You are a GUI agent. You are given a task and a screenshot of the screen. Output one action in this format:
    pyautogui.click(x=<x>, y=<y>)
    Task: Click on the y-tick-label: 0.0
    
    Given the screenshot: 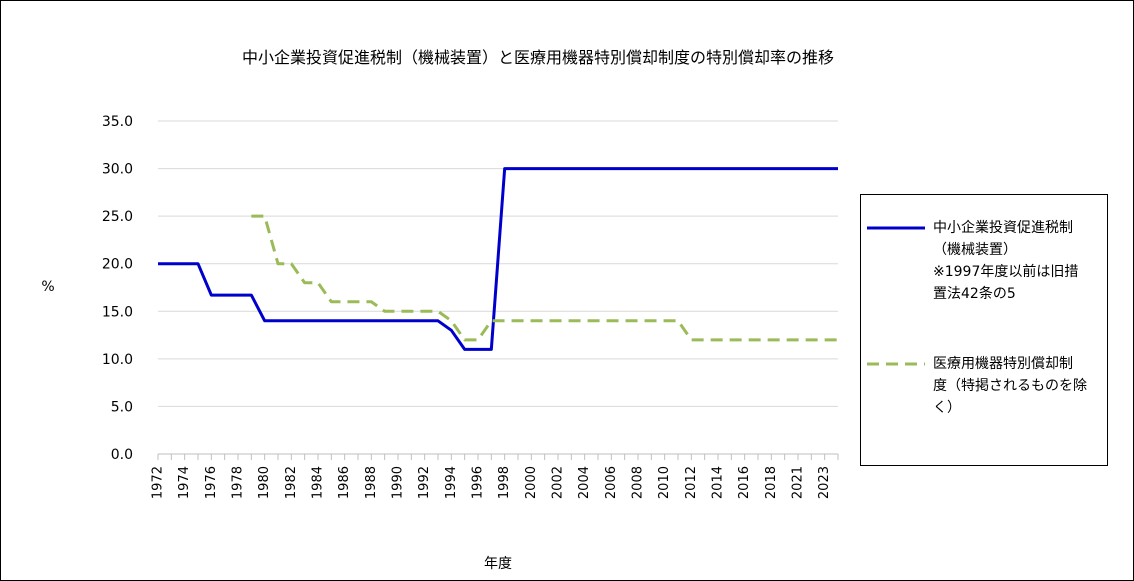 What is the action you would take?
    pyautogui.click(x=122, y=455)
    